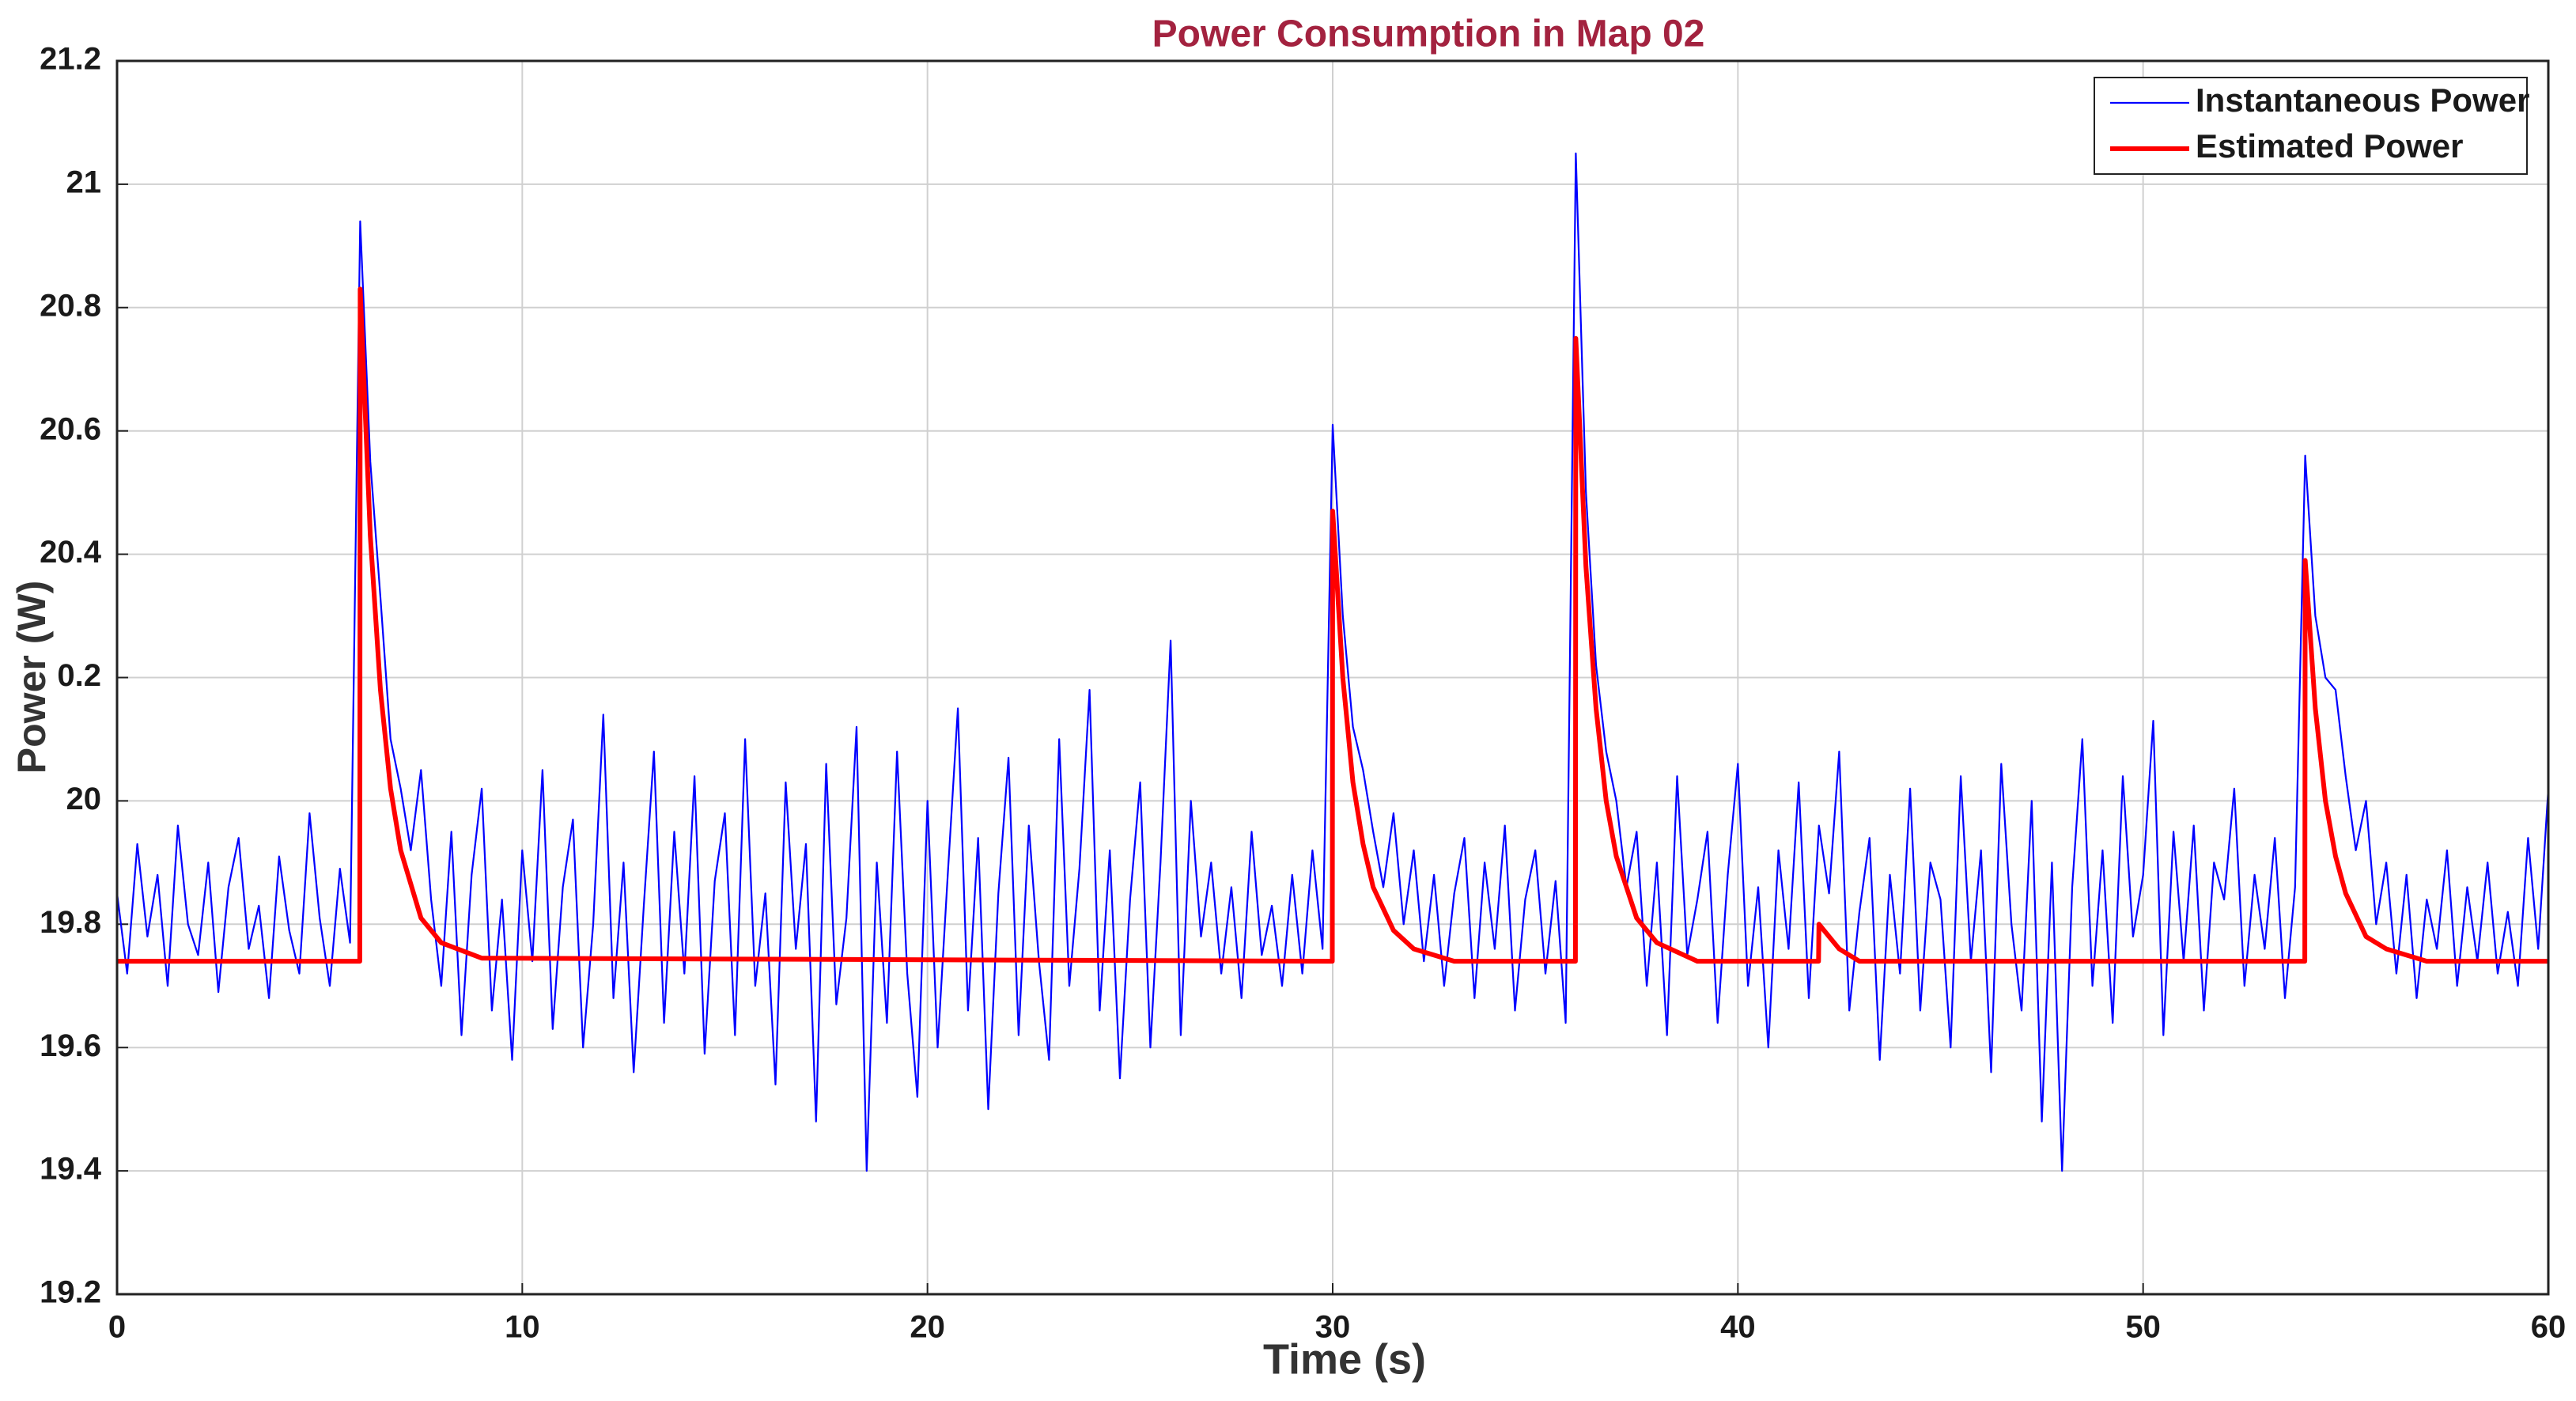 Image resolution: width=2576 pixels, height=1401 pixels. Describe the element at coordinates (117, 1327) in the screenshot. I see `x-tick-label: 0` at that location.